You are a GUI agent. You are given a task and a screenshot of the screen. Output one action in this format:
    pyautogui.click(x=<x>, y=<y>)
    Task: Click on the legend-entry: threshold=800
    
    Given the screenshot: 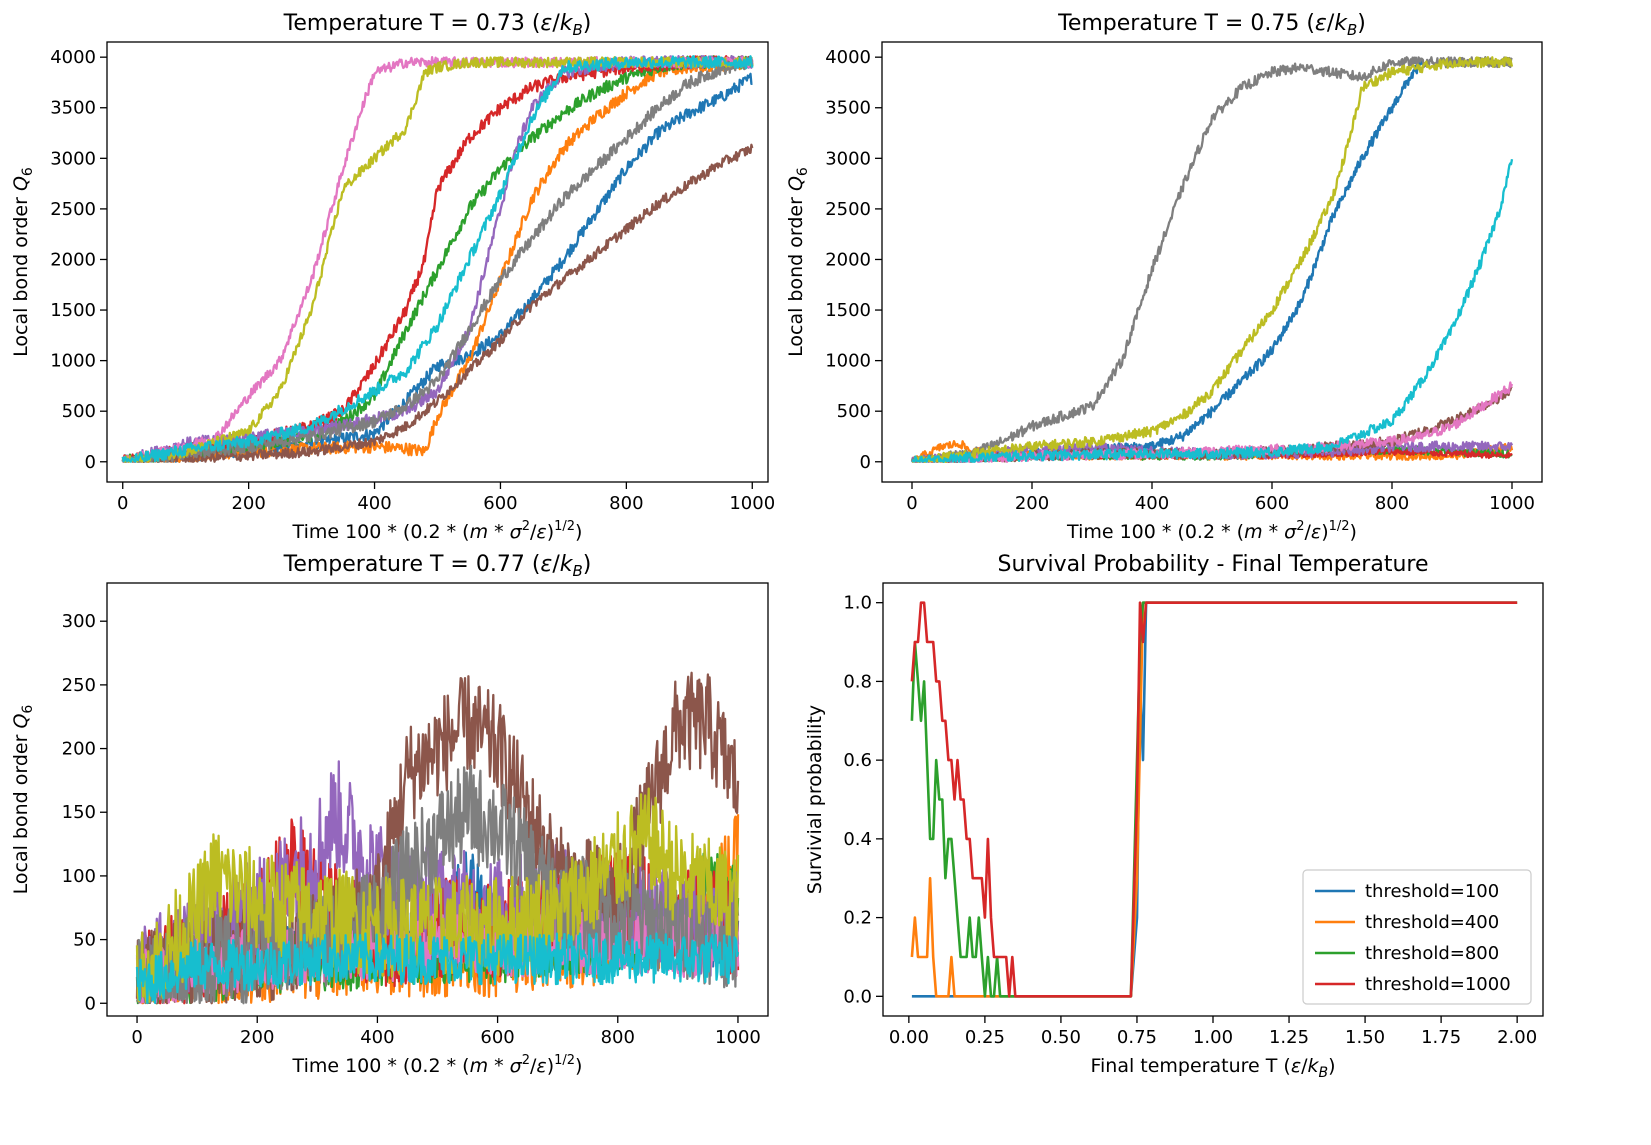 What is the action you would take?
    pyautogui.click(x=1432, y=953)
    